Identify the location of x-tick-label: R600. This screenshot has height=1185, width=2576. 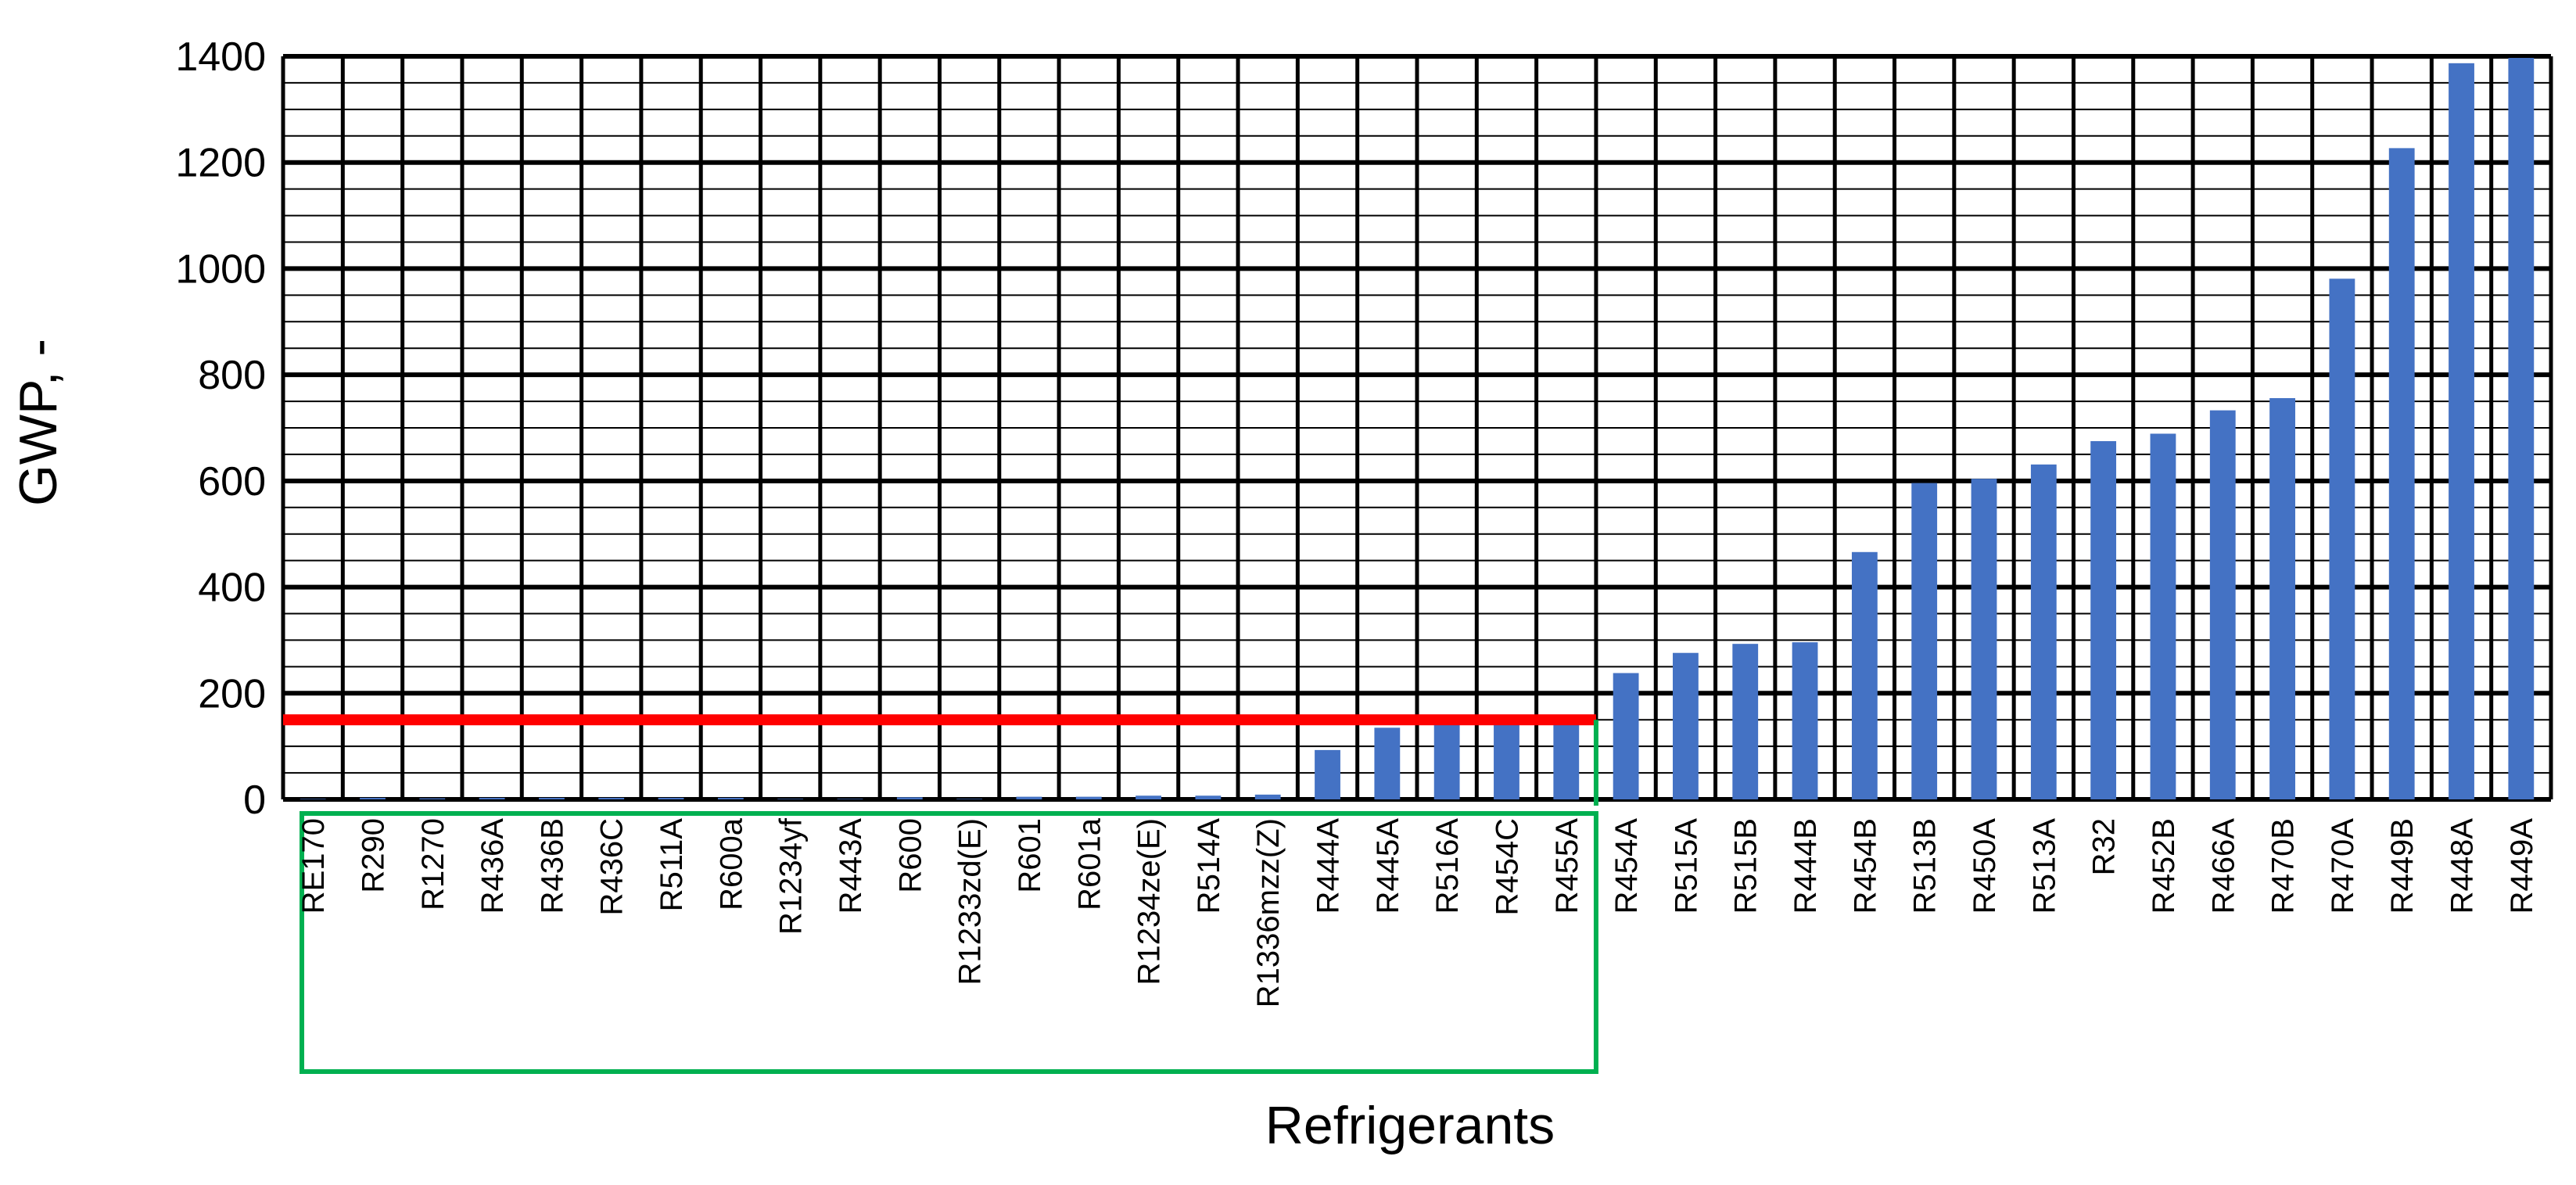
(910, 855).